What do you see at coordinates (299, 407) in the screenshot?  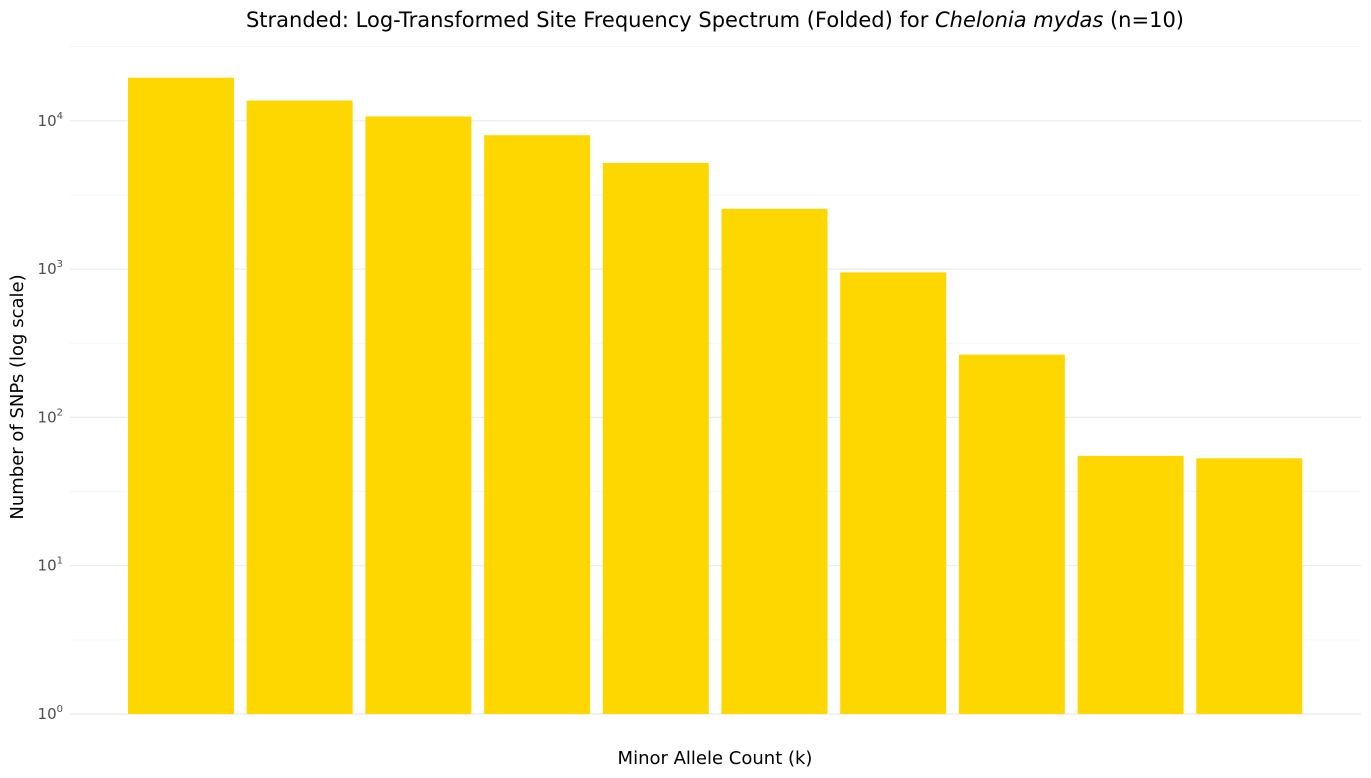 I see `bar-k2` at bounding box center [299, 407].